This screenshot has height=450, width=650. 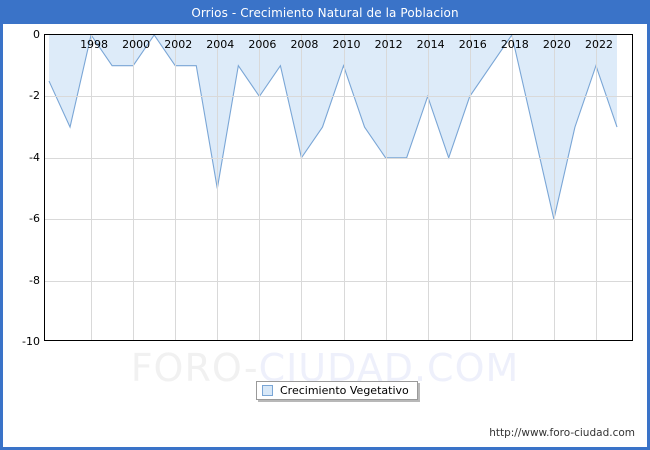 I want to click on watermark-part-one: FORO-, so click(x=194, y=368).